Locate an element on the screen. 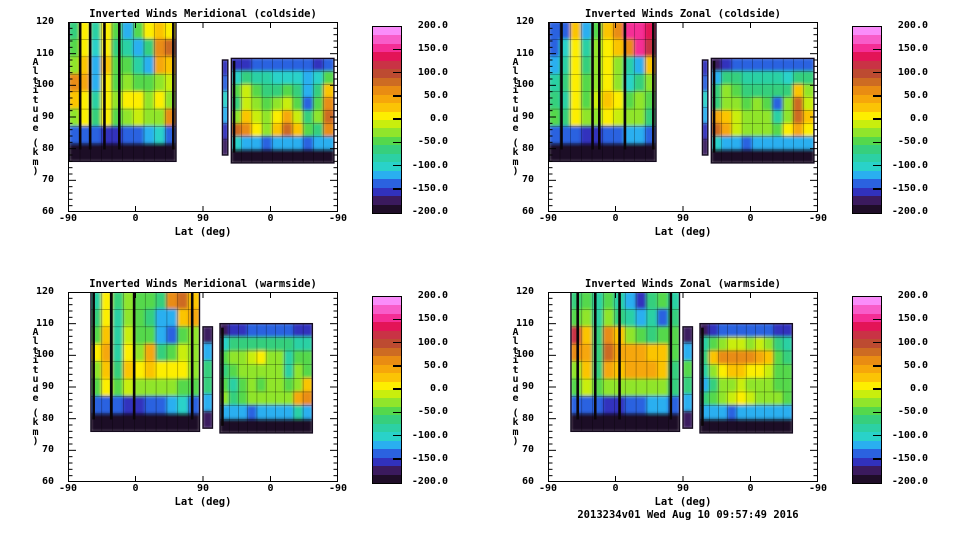 This screenshot has width=960, height=540. colorbar-tick-label: -200.0 is located at coordinates (429, 211).